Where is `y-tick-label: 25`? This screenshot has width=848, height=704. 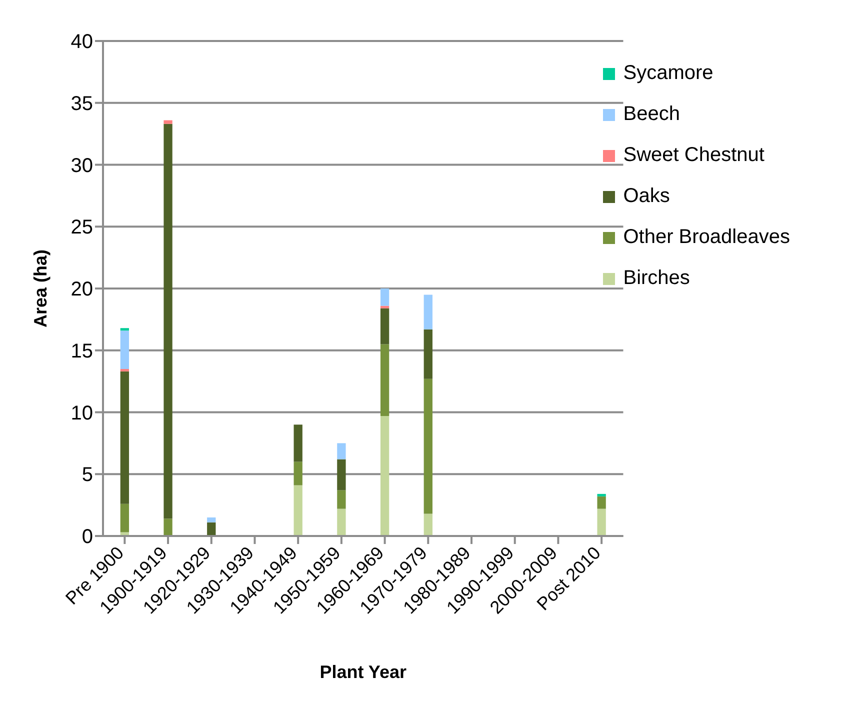
y-tick-label: 25 is located at coordinates (81, 227).